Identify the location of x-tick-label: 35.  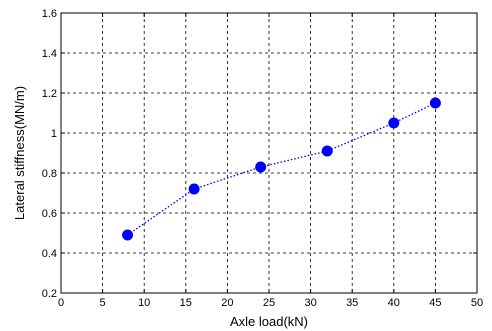
(352, 303).